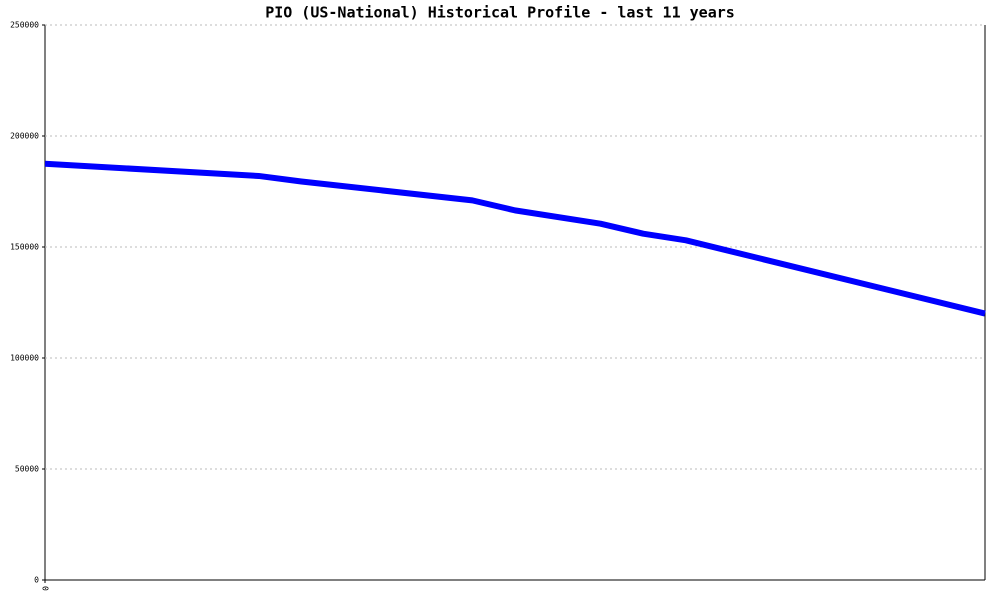 This screenshot has width=1000, height=600. What do you see at coordinates (27, 469) in the screenshot?
I see `y-tick-label: 50000` at bounding box center [27, 469].